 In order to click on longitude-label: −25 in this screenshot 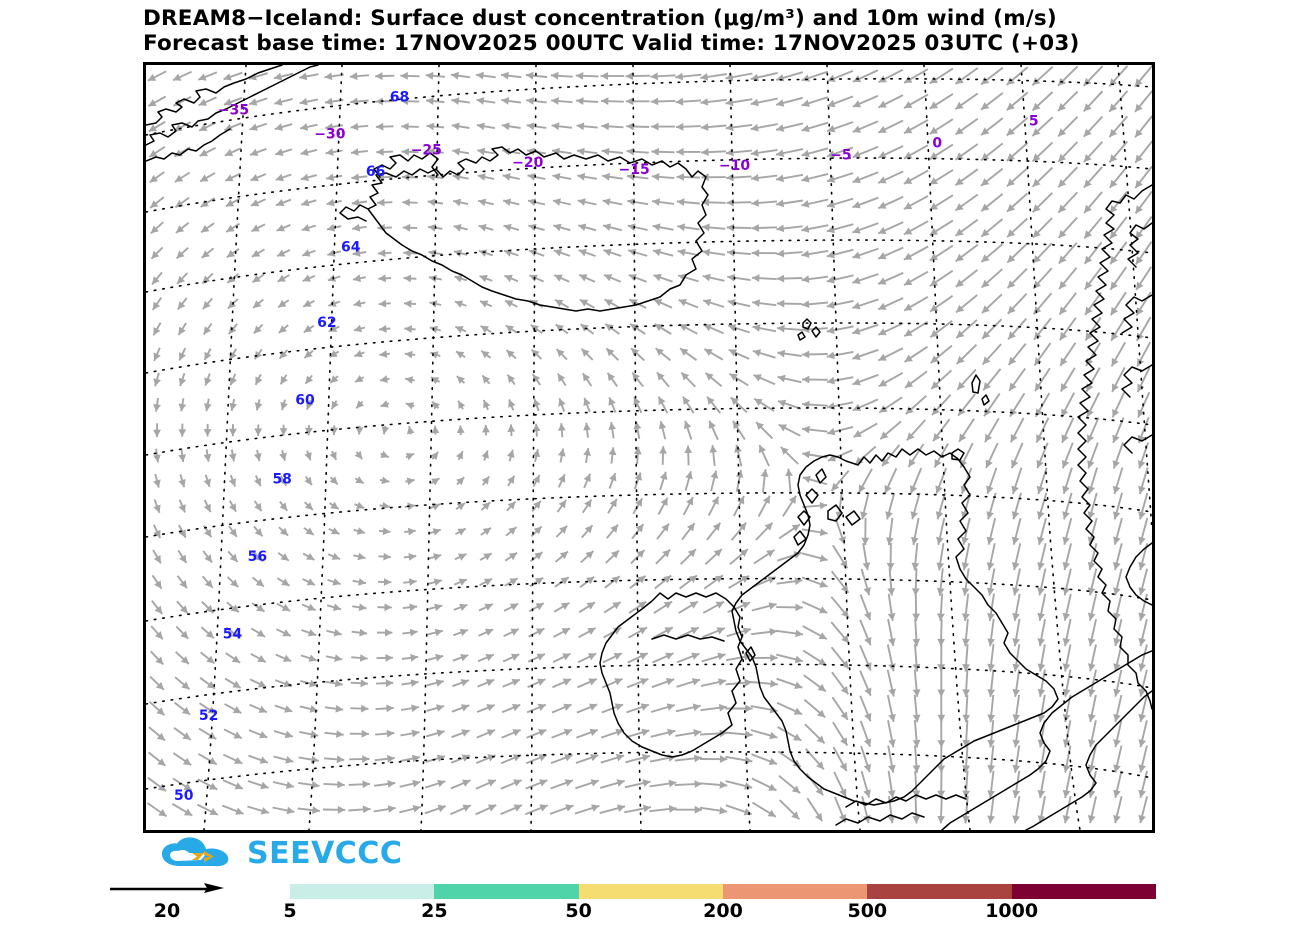, I will do `click(426, 150)`.